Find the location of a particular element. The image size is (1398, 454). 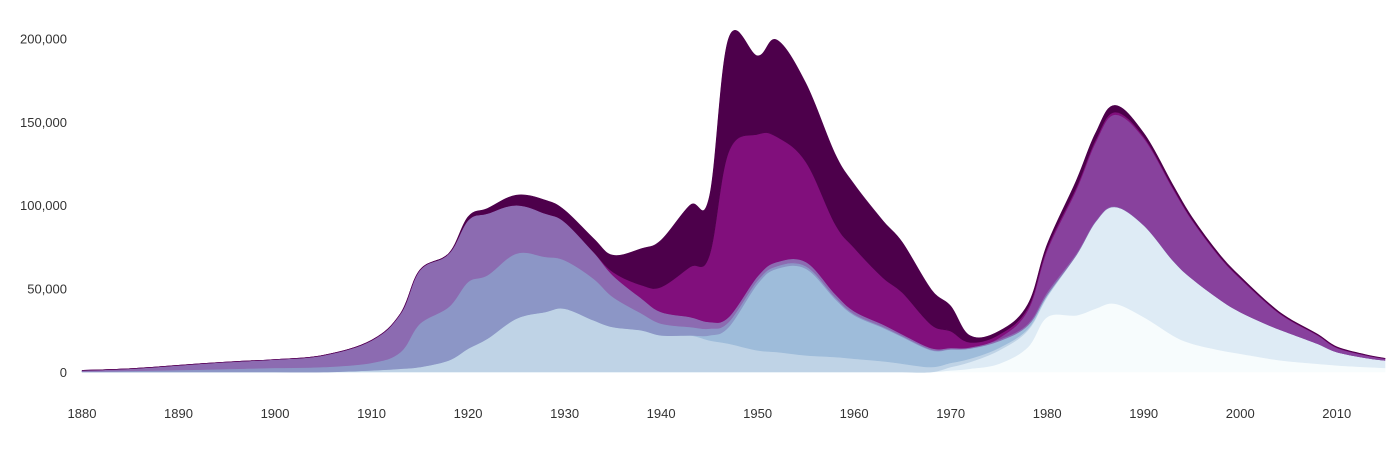

x-tick-label: 1940 is located at coordinates (661, 413).